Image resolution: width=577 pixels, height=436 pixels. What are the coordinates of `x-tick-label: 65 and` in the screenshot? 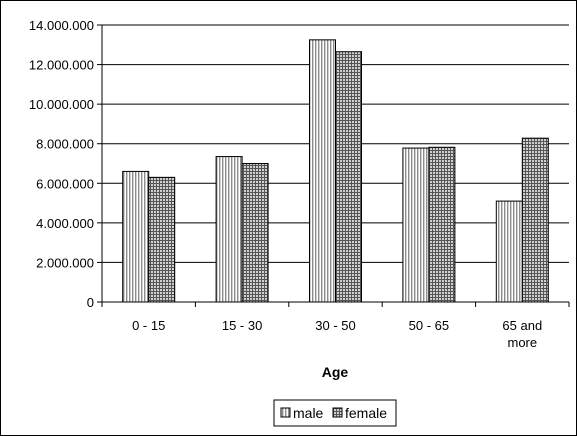 It's located at (522, 325).